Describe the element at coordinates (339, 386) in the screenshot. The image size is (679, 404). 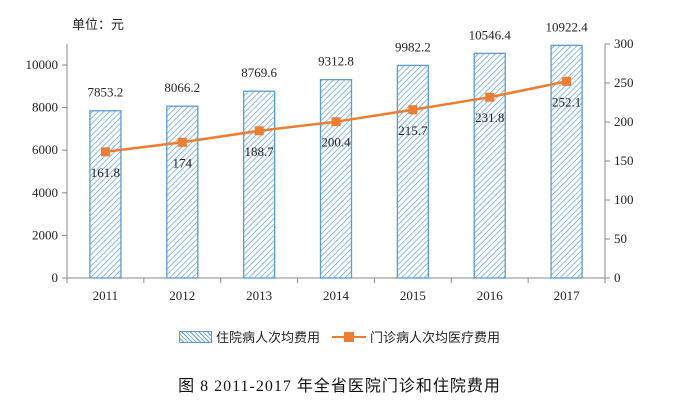
I see `figure-caption: 图 8 2011-2017 年全省医院门诊和住院费用` at that location.